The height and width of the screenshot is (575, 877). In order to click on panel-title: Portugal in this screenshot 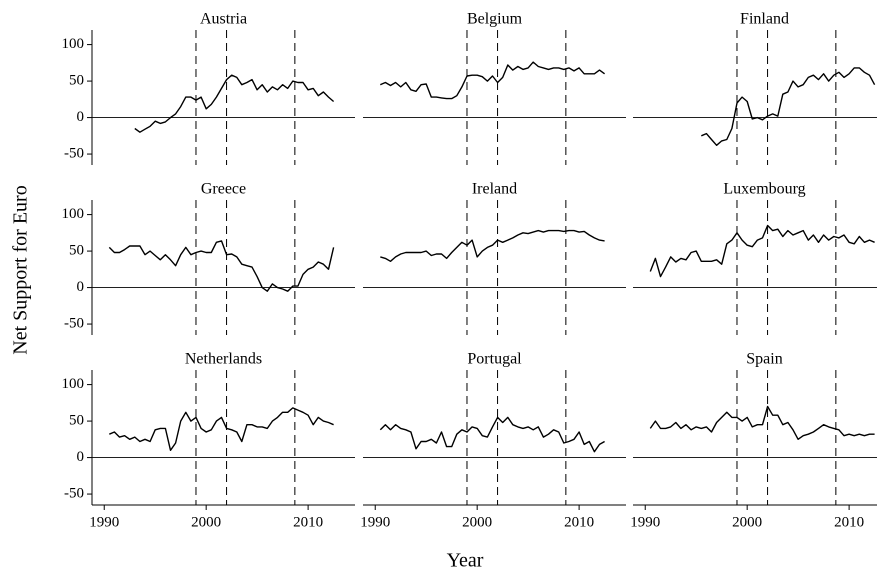, I will do `click(494, 359)`.